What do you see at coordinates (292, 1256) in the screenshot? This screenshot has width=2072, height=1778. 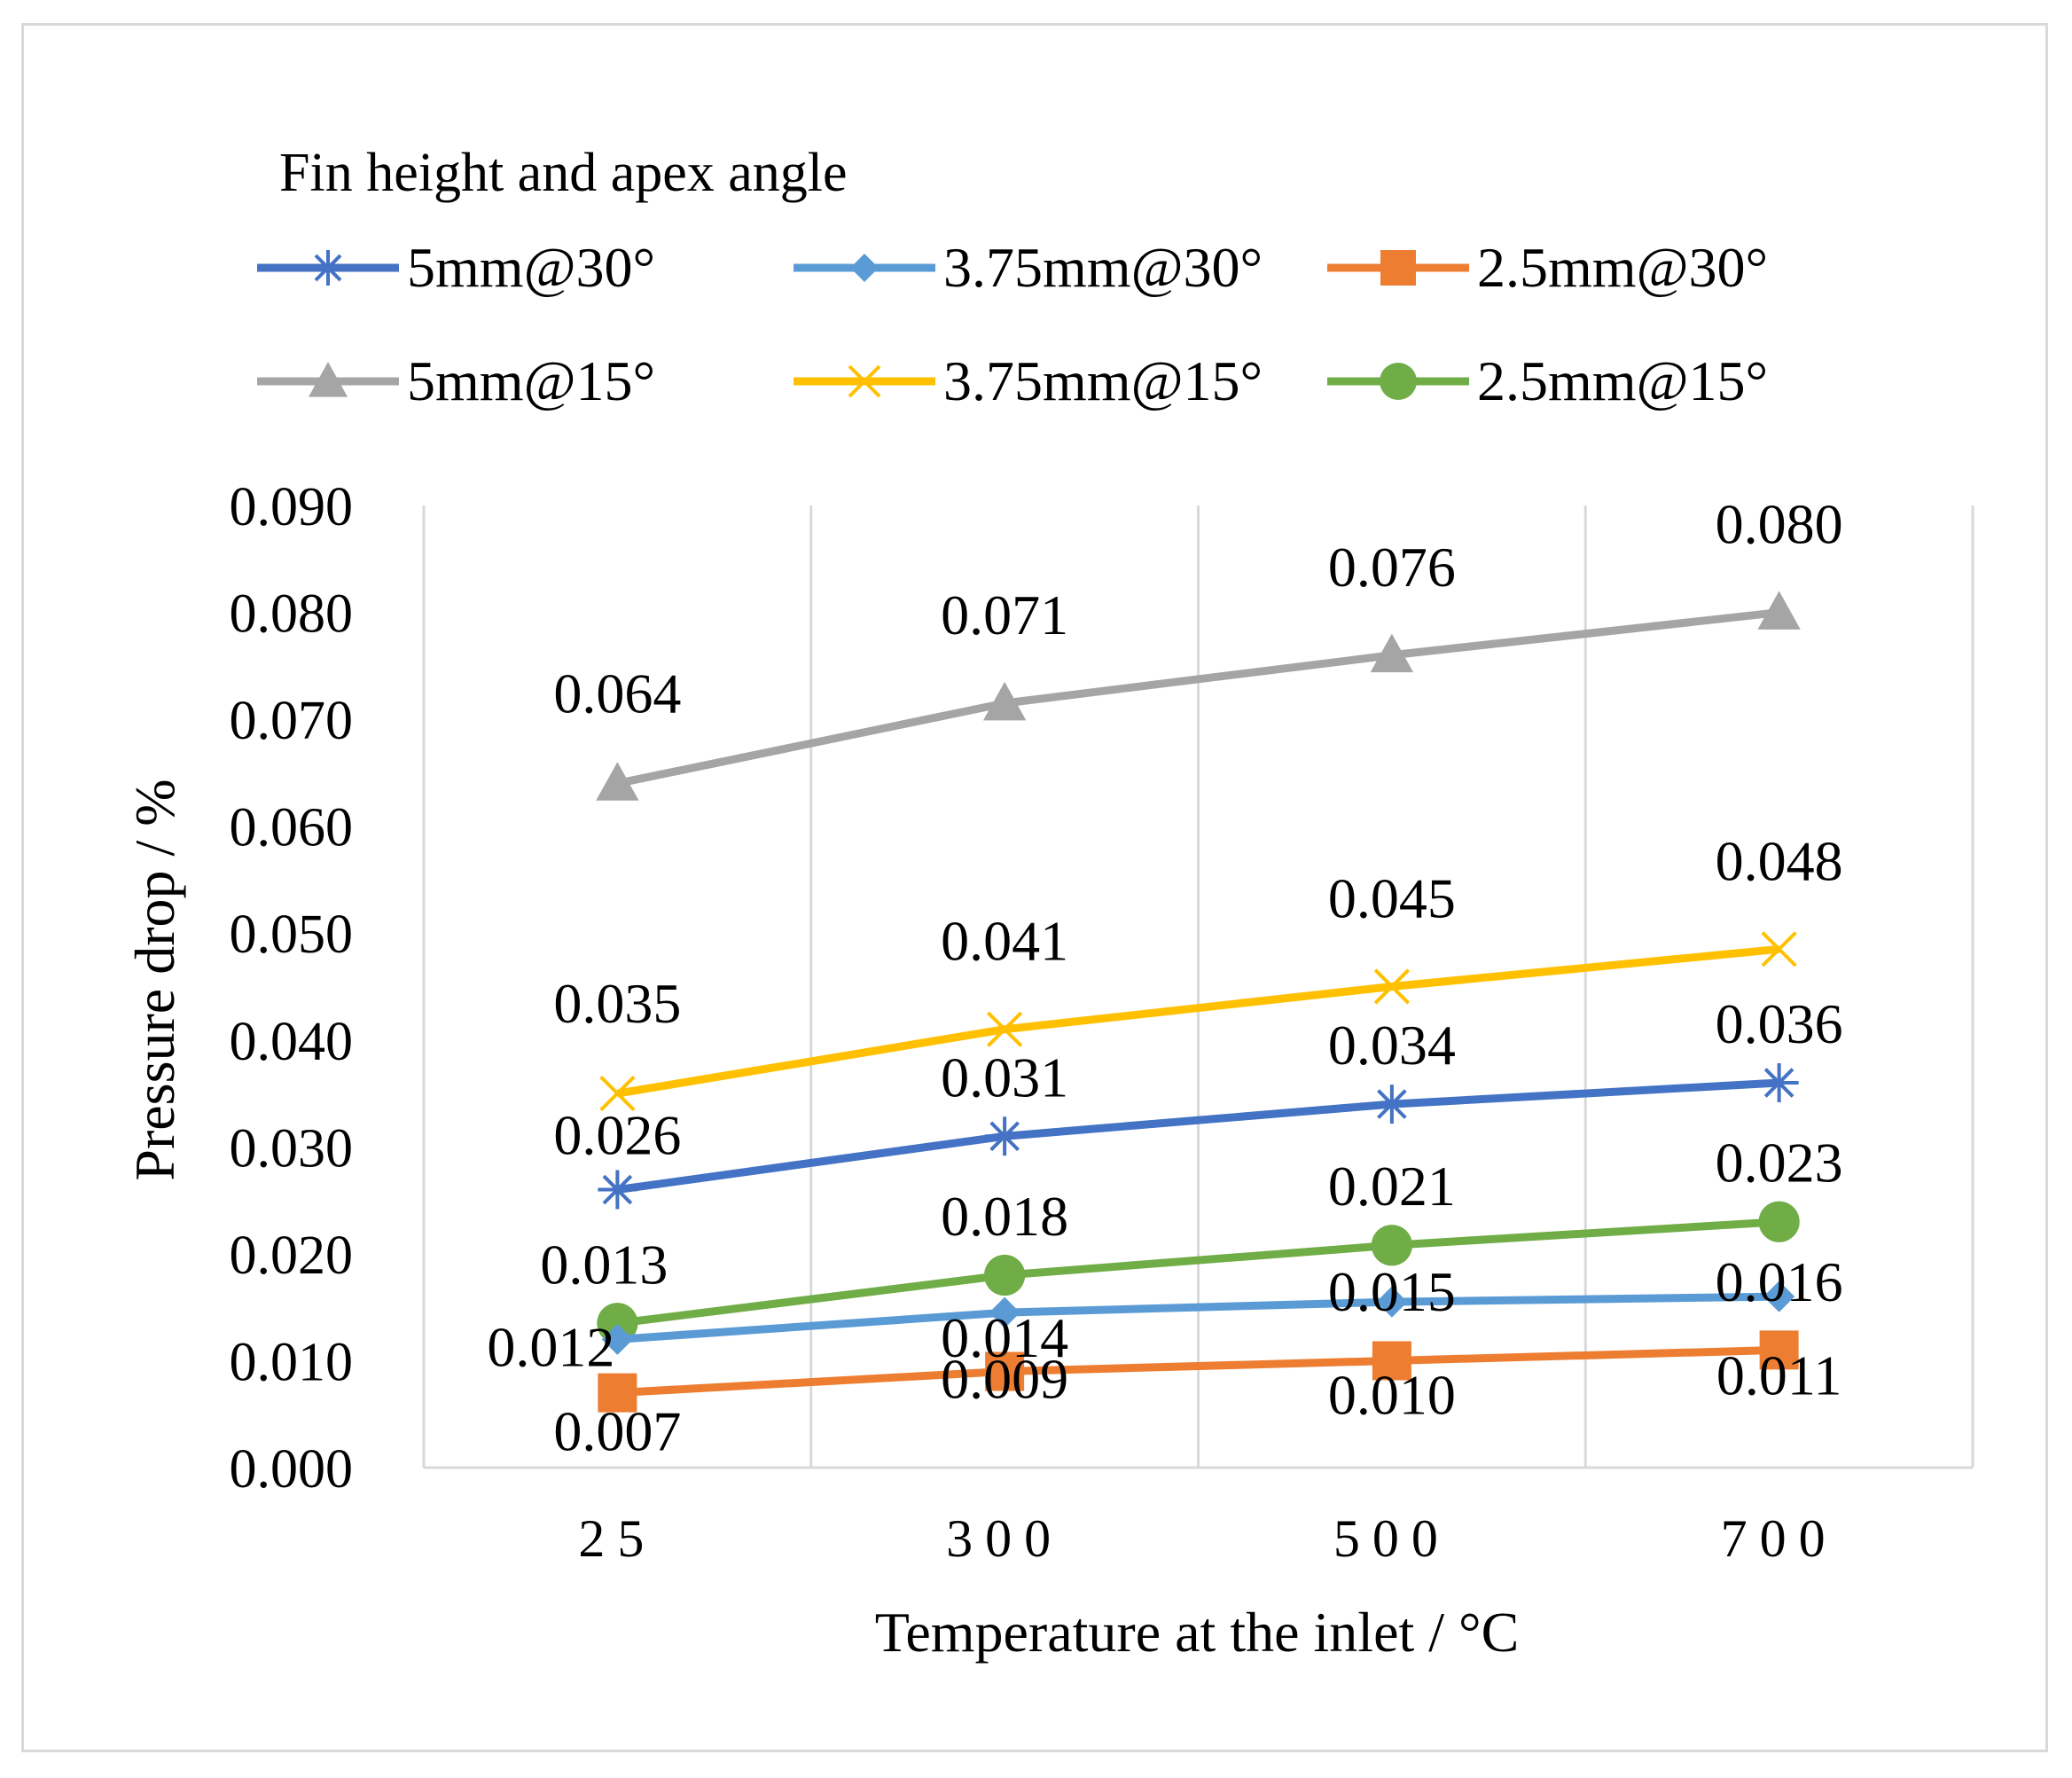 I see `y-tick-label: 0.020` at bounding box center [292, 1256].